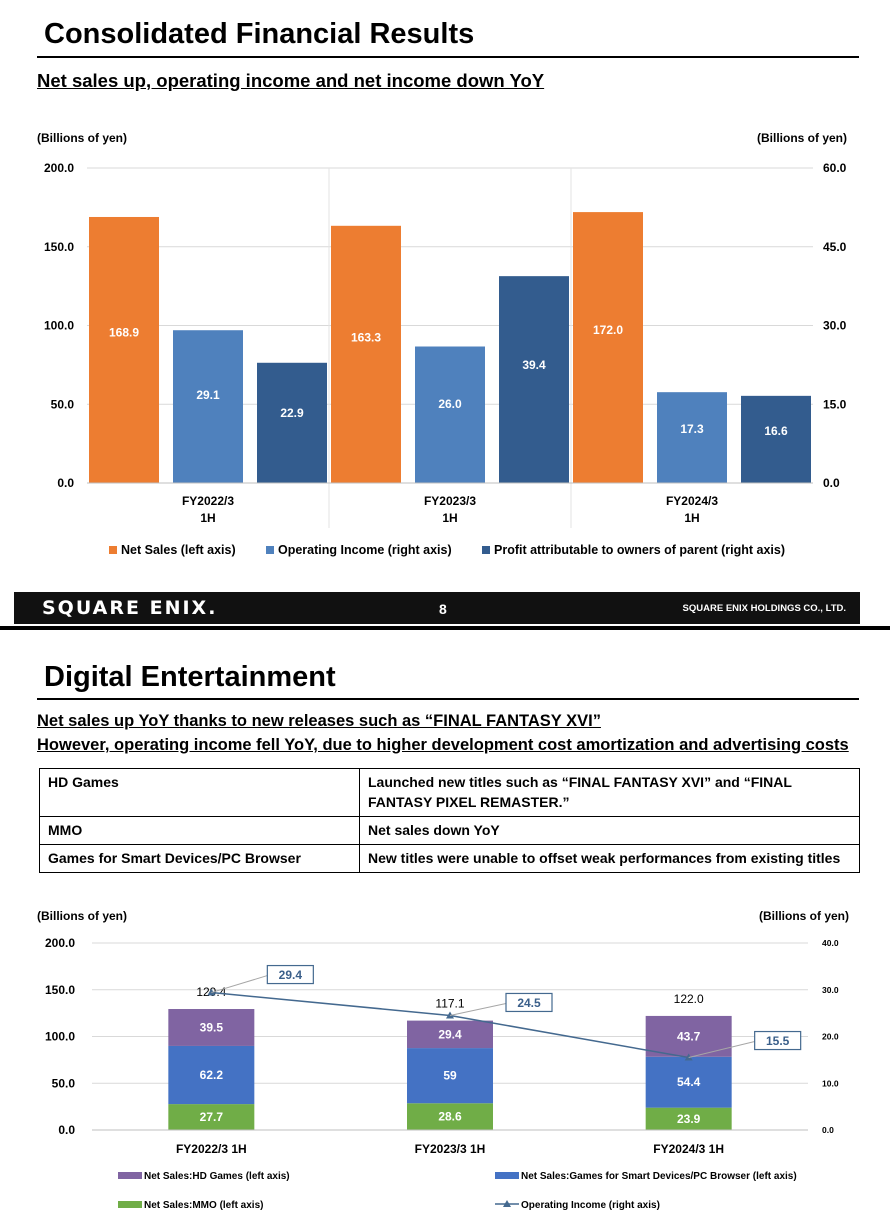 Image resolution: width=890 pixels, height=1220 pixels. What do you see at coordinates (449, 1004) in the screenshot?
I see `total-label: 117.1` at bounding box center [449, 1004].